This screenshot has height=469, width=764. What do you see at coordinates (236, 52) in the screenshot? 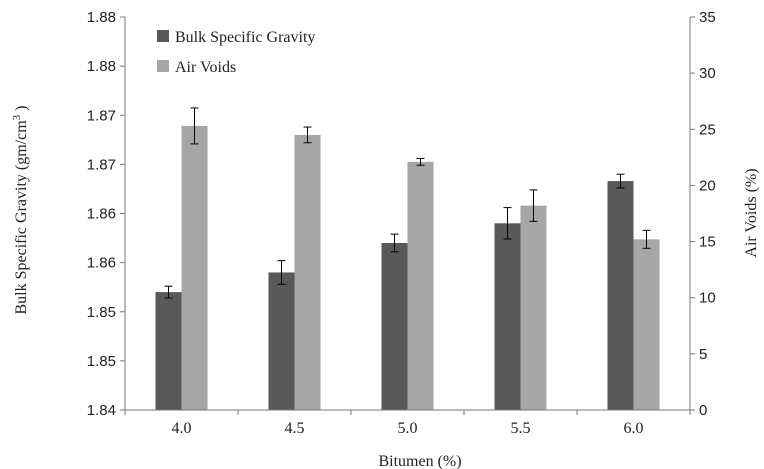
I see `legend: Bulk Specific Gravity Air Voids` at bounding box center [236, 52].